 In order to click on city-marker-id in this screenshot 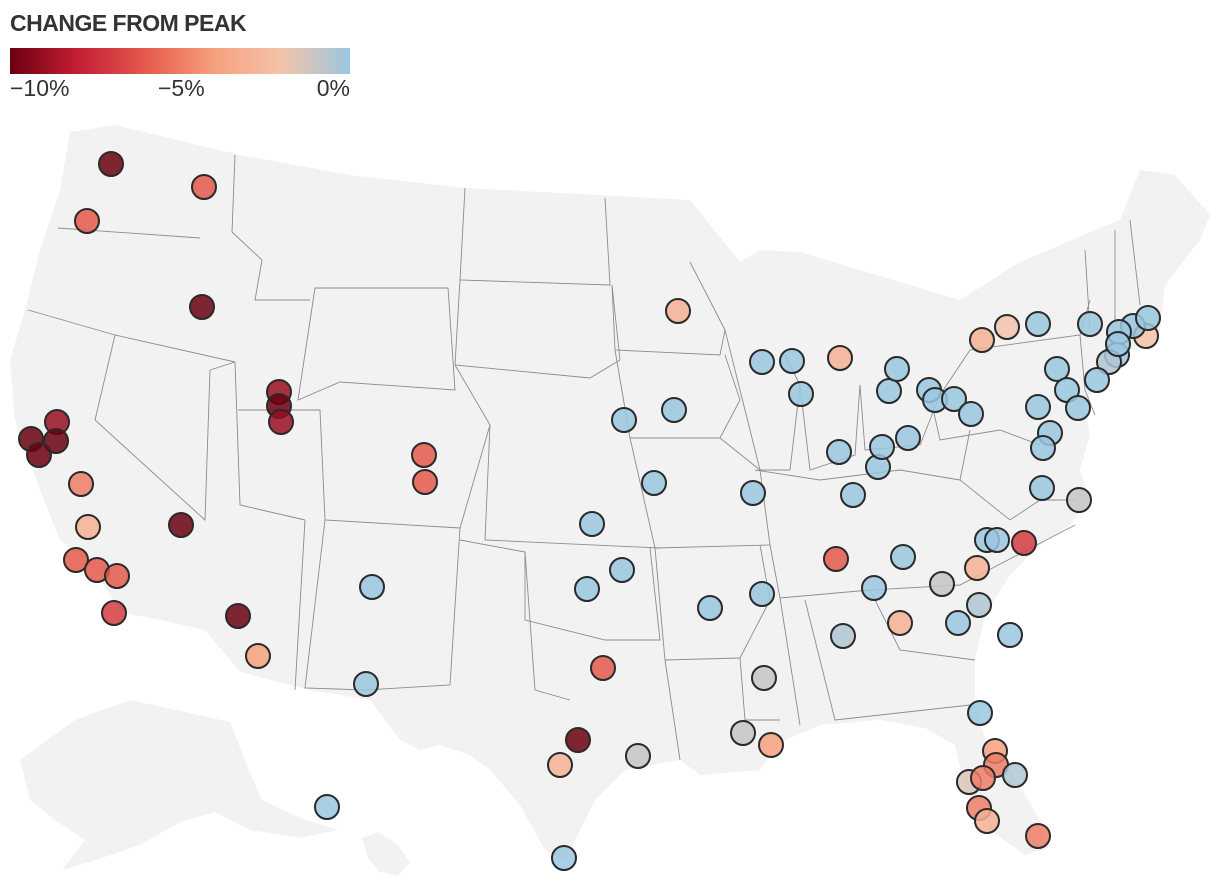, I will do `click(202, 307)`.